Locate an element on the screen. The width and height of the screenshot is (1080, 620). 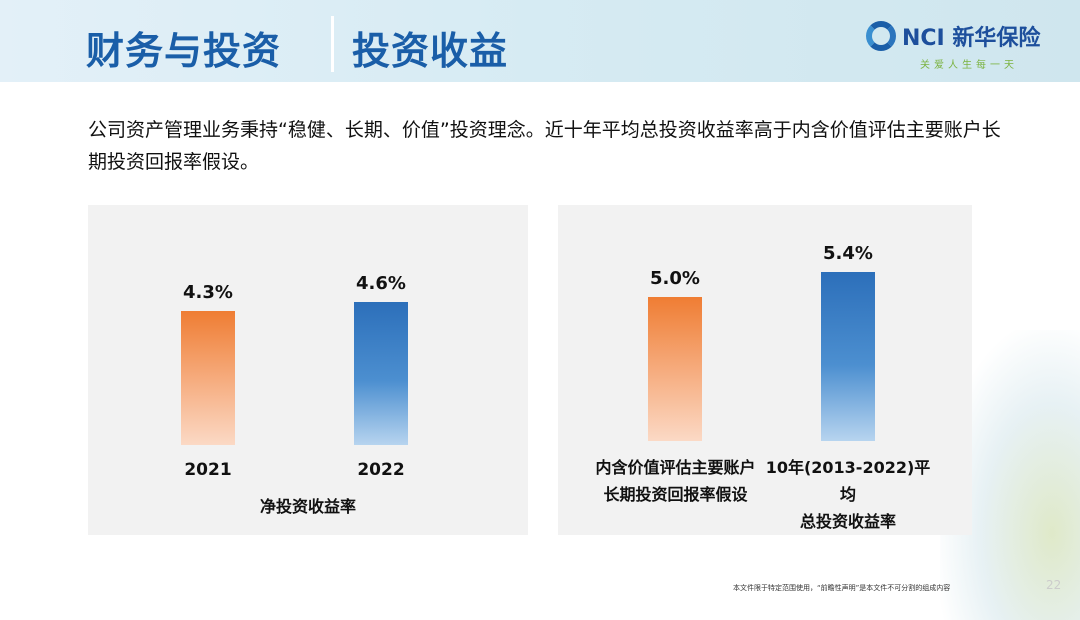
company-logo: NCI 新华保险 is located at coordinates (953, 36).